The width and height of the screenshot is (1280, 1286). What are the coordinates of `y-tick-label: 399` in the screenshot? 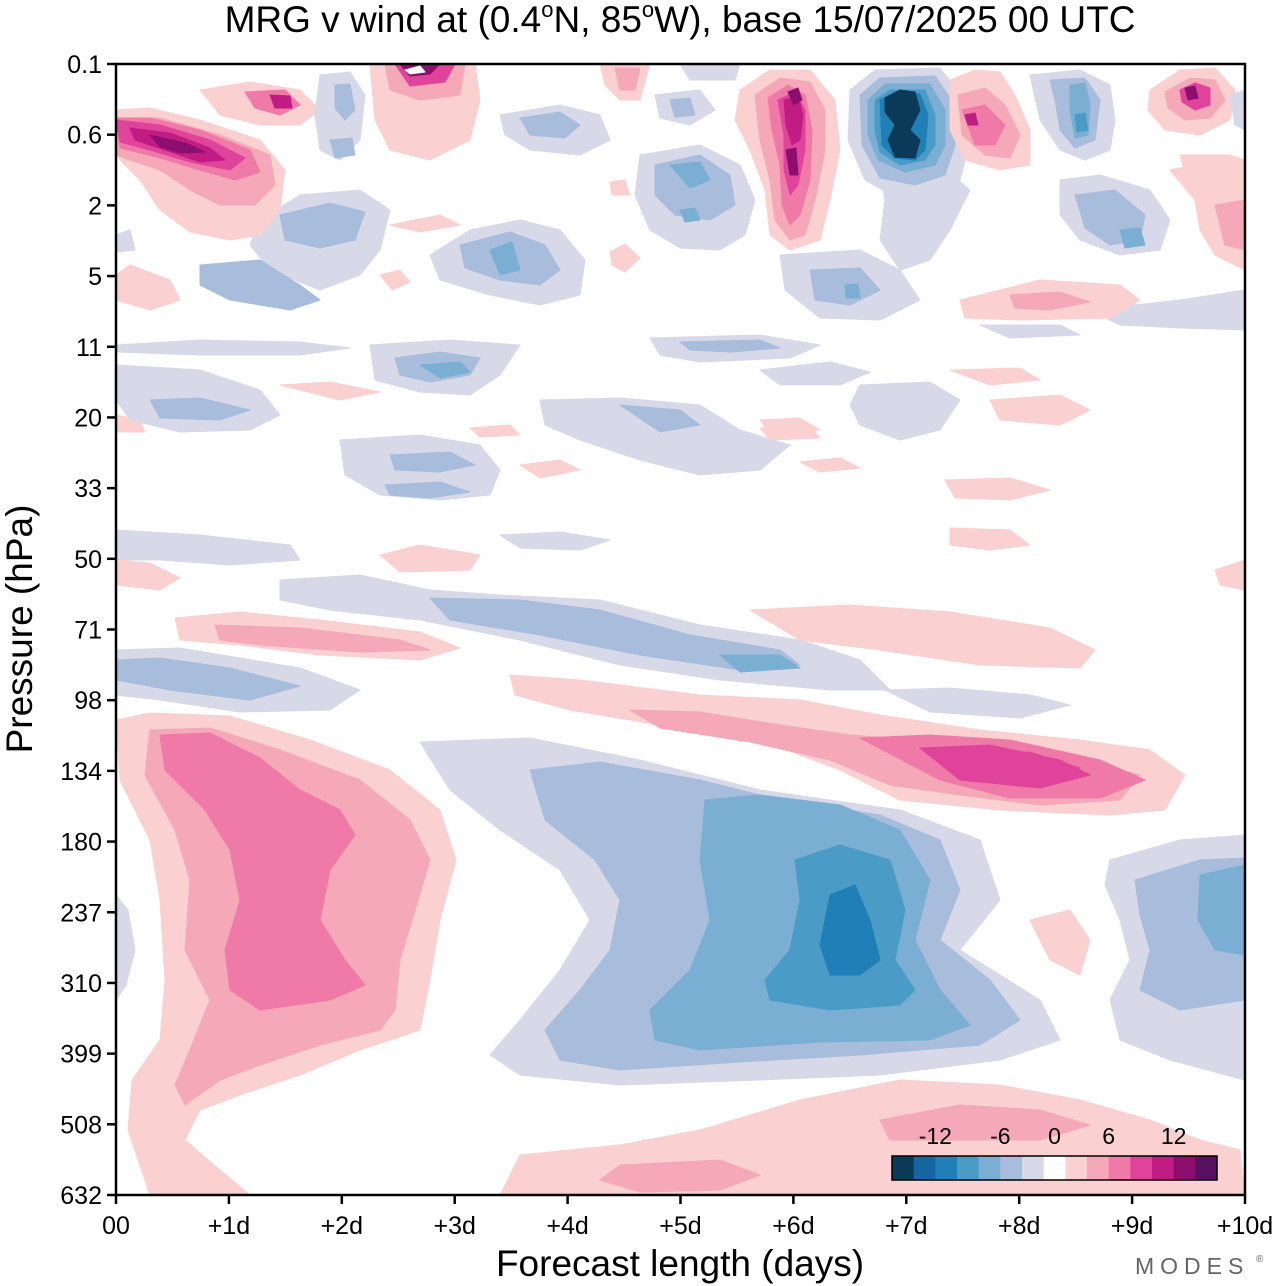 It's located at (81, 1055).